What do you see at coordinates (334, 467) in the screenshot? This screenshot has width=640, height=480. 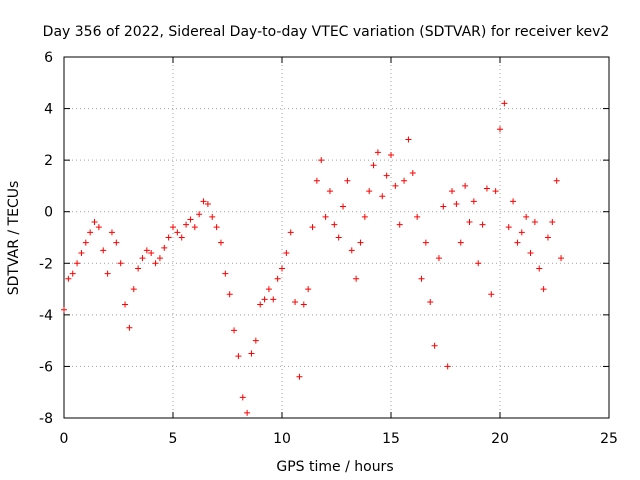 I see `x-axis-label: GPS time / hours` at bounding box center [334, 467].